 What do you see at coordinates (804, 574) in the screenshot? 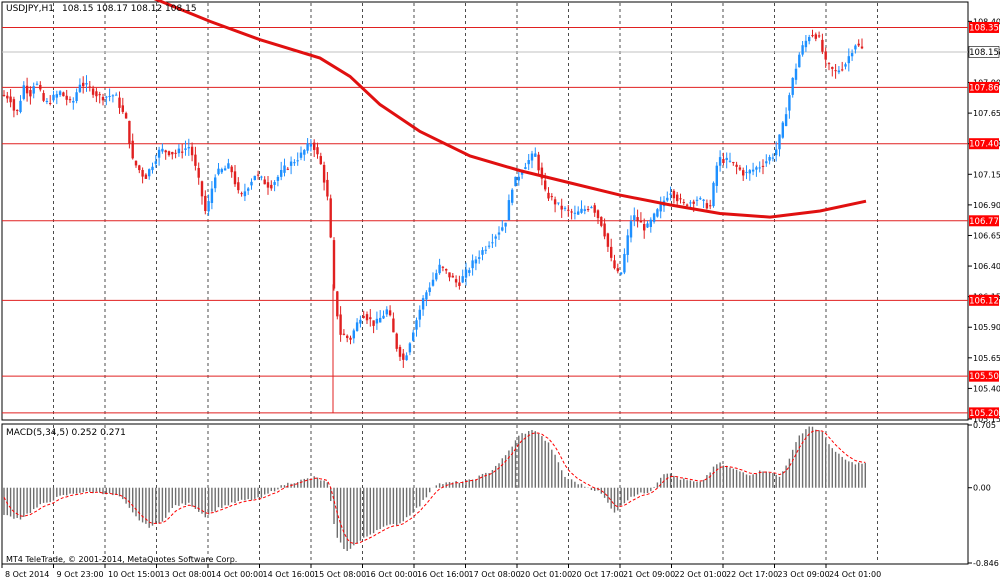
I see `time-label: 23 Oct 09:00` at bounding box center [804, 574].